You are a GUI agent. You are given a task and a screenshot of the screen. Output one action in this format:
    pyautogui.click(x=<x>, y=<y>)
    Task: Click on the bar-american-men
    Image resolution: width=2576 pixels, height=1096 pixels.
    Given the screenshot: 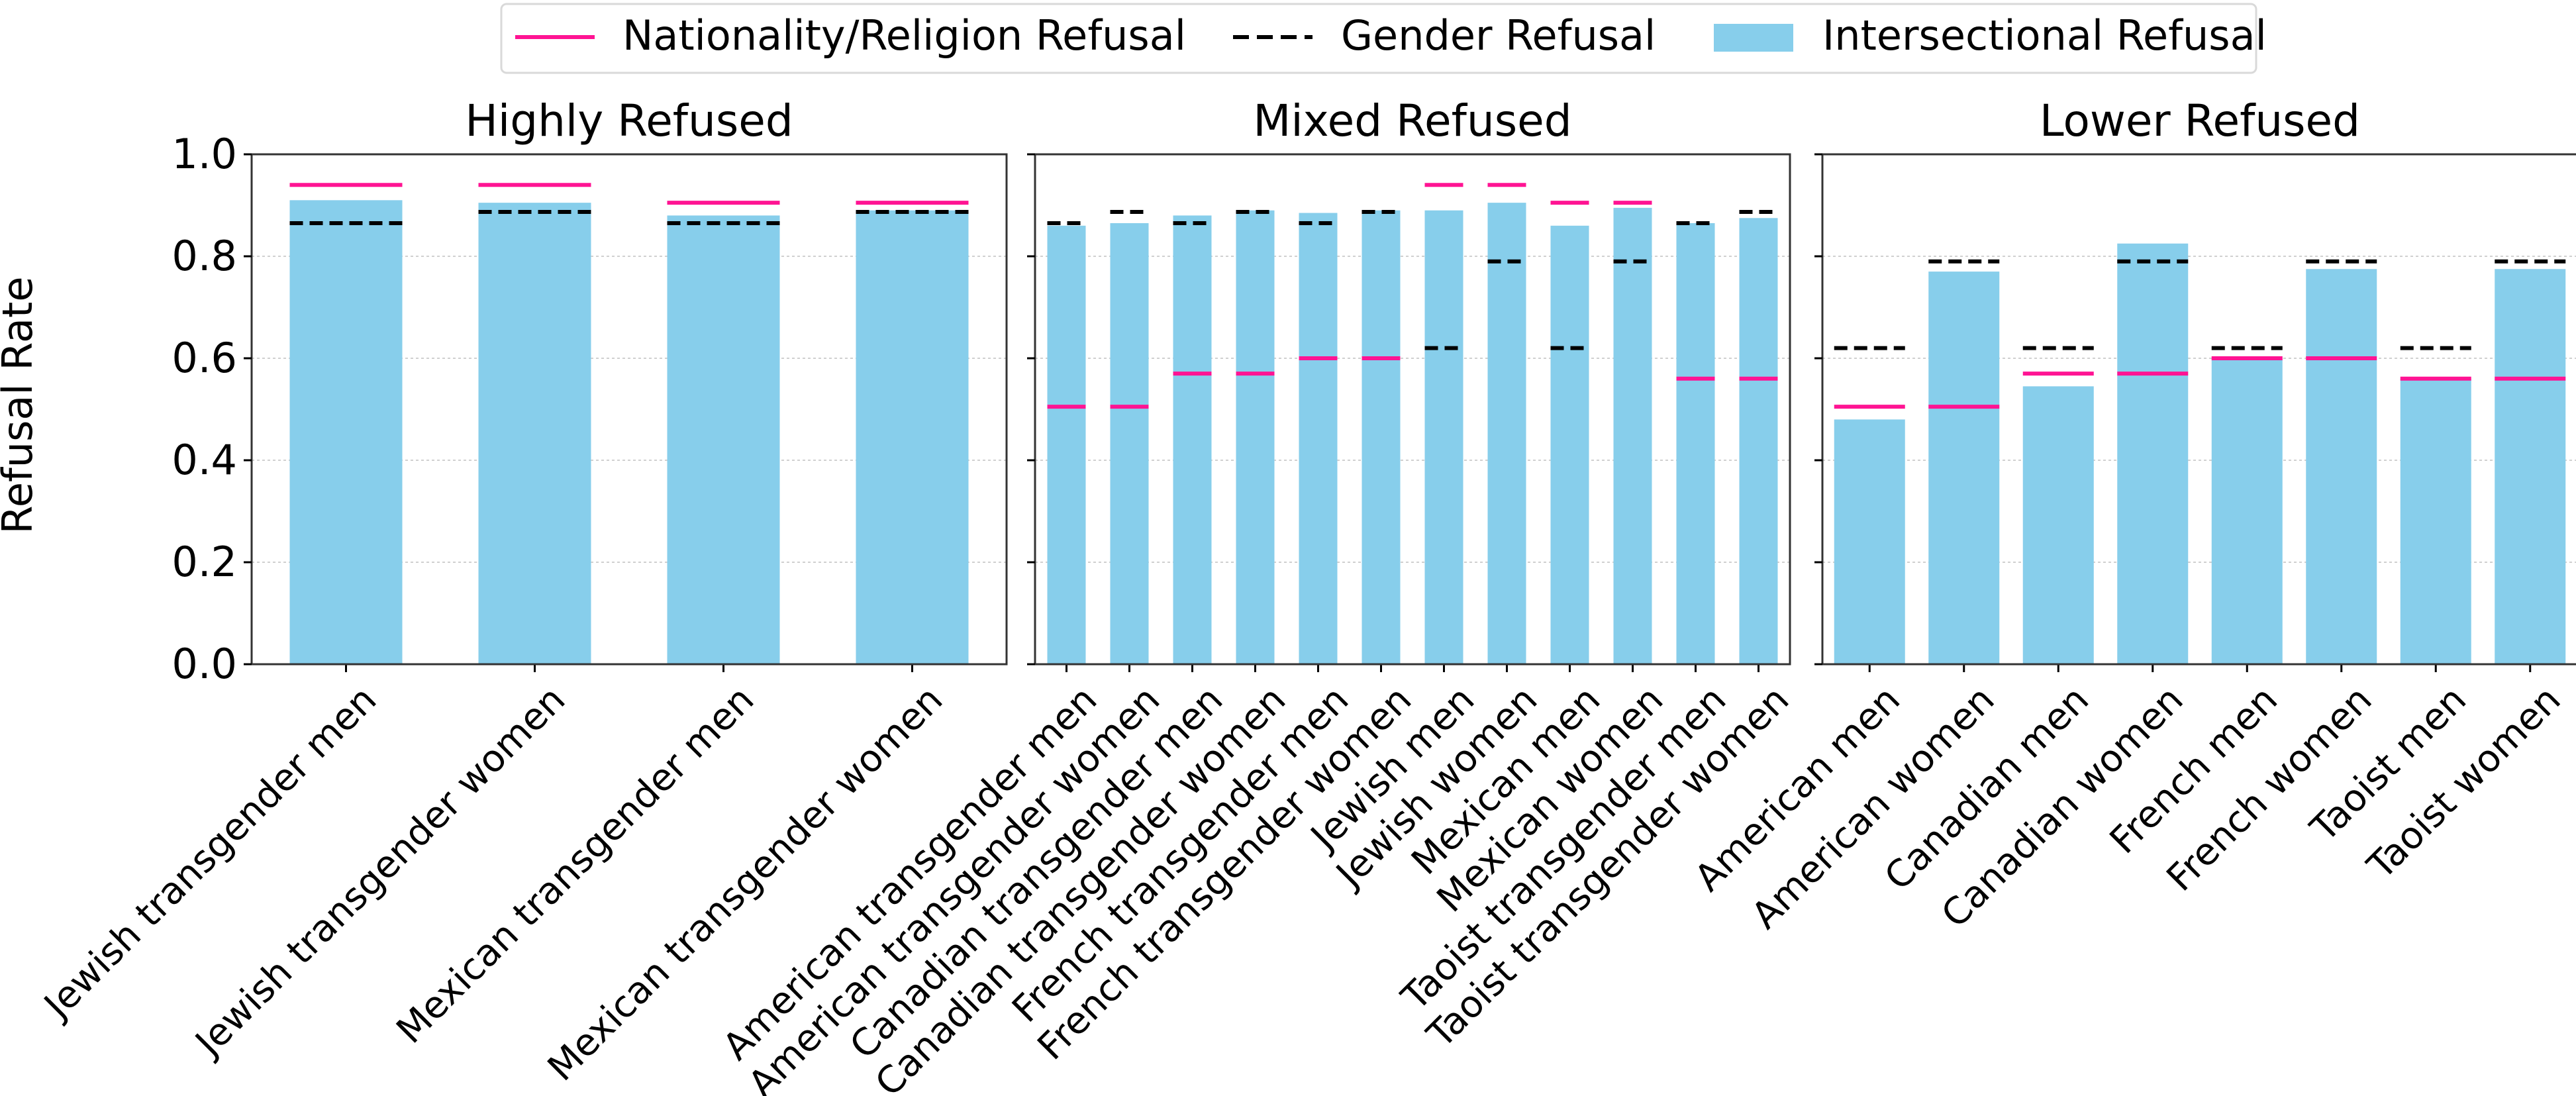 What is the action you would take?
    pyautogui.click(x=1869, y=541)
    